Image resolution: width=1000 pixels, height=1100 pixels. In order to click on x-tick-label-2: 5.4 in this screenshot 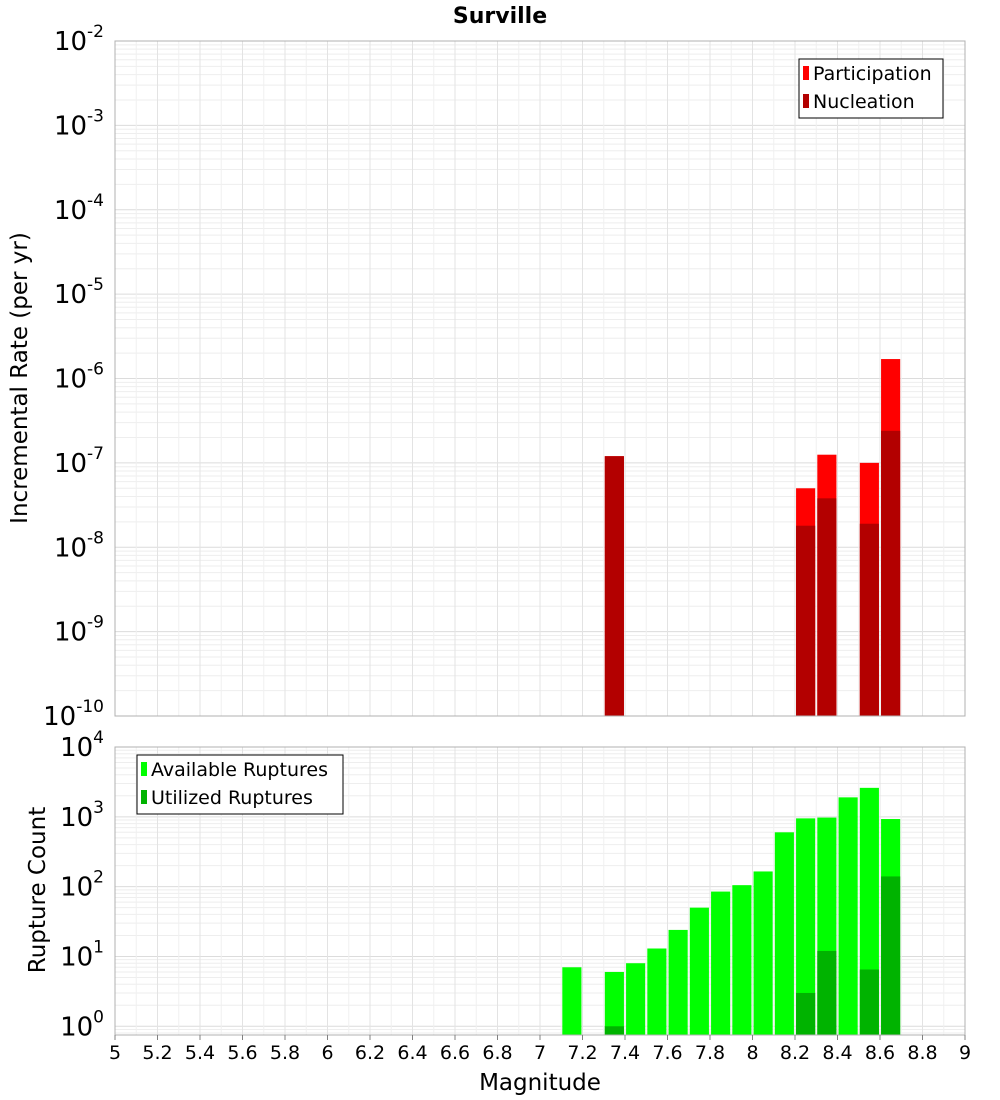, I will do `click(200, 1053)`.